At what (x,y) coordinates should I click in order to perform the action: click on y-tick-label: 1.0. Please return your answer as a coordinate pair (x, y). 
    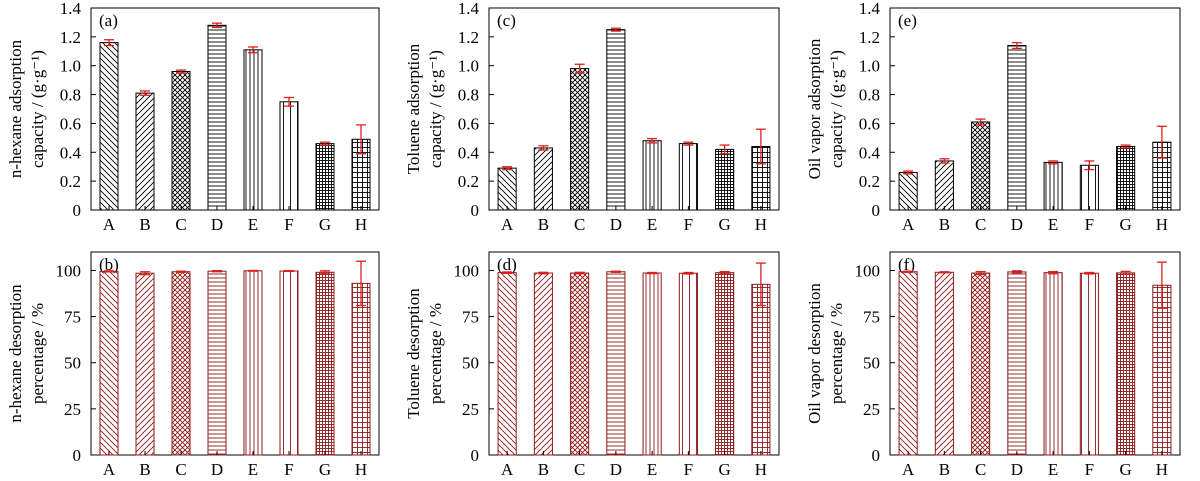
    Looking at the image, I should click on (468, 66).